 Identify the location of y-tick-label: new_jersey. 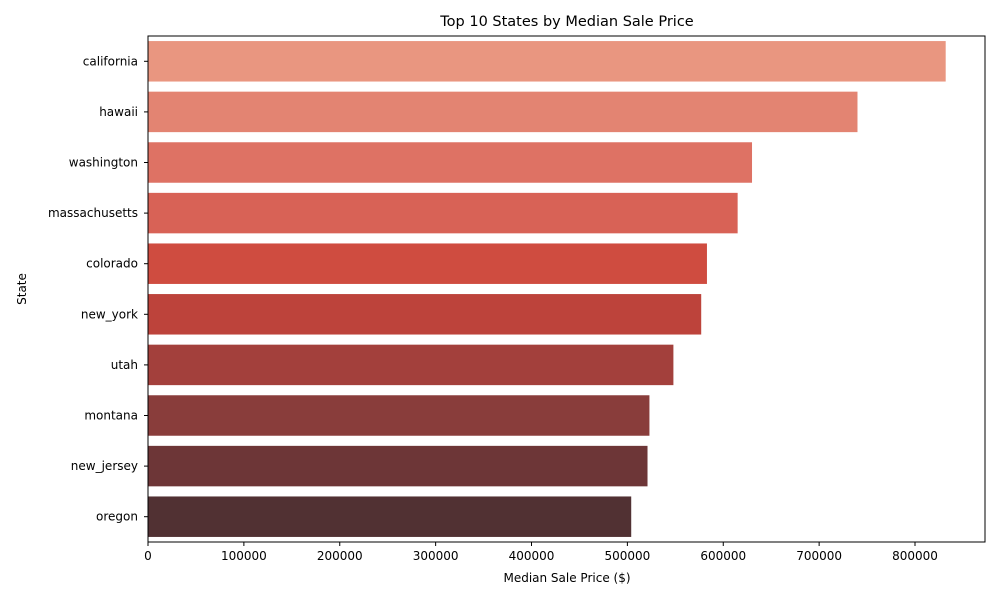
(104, 466).